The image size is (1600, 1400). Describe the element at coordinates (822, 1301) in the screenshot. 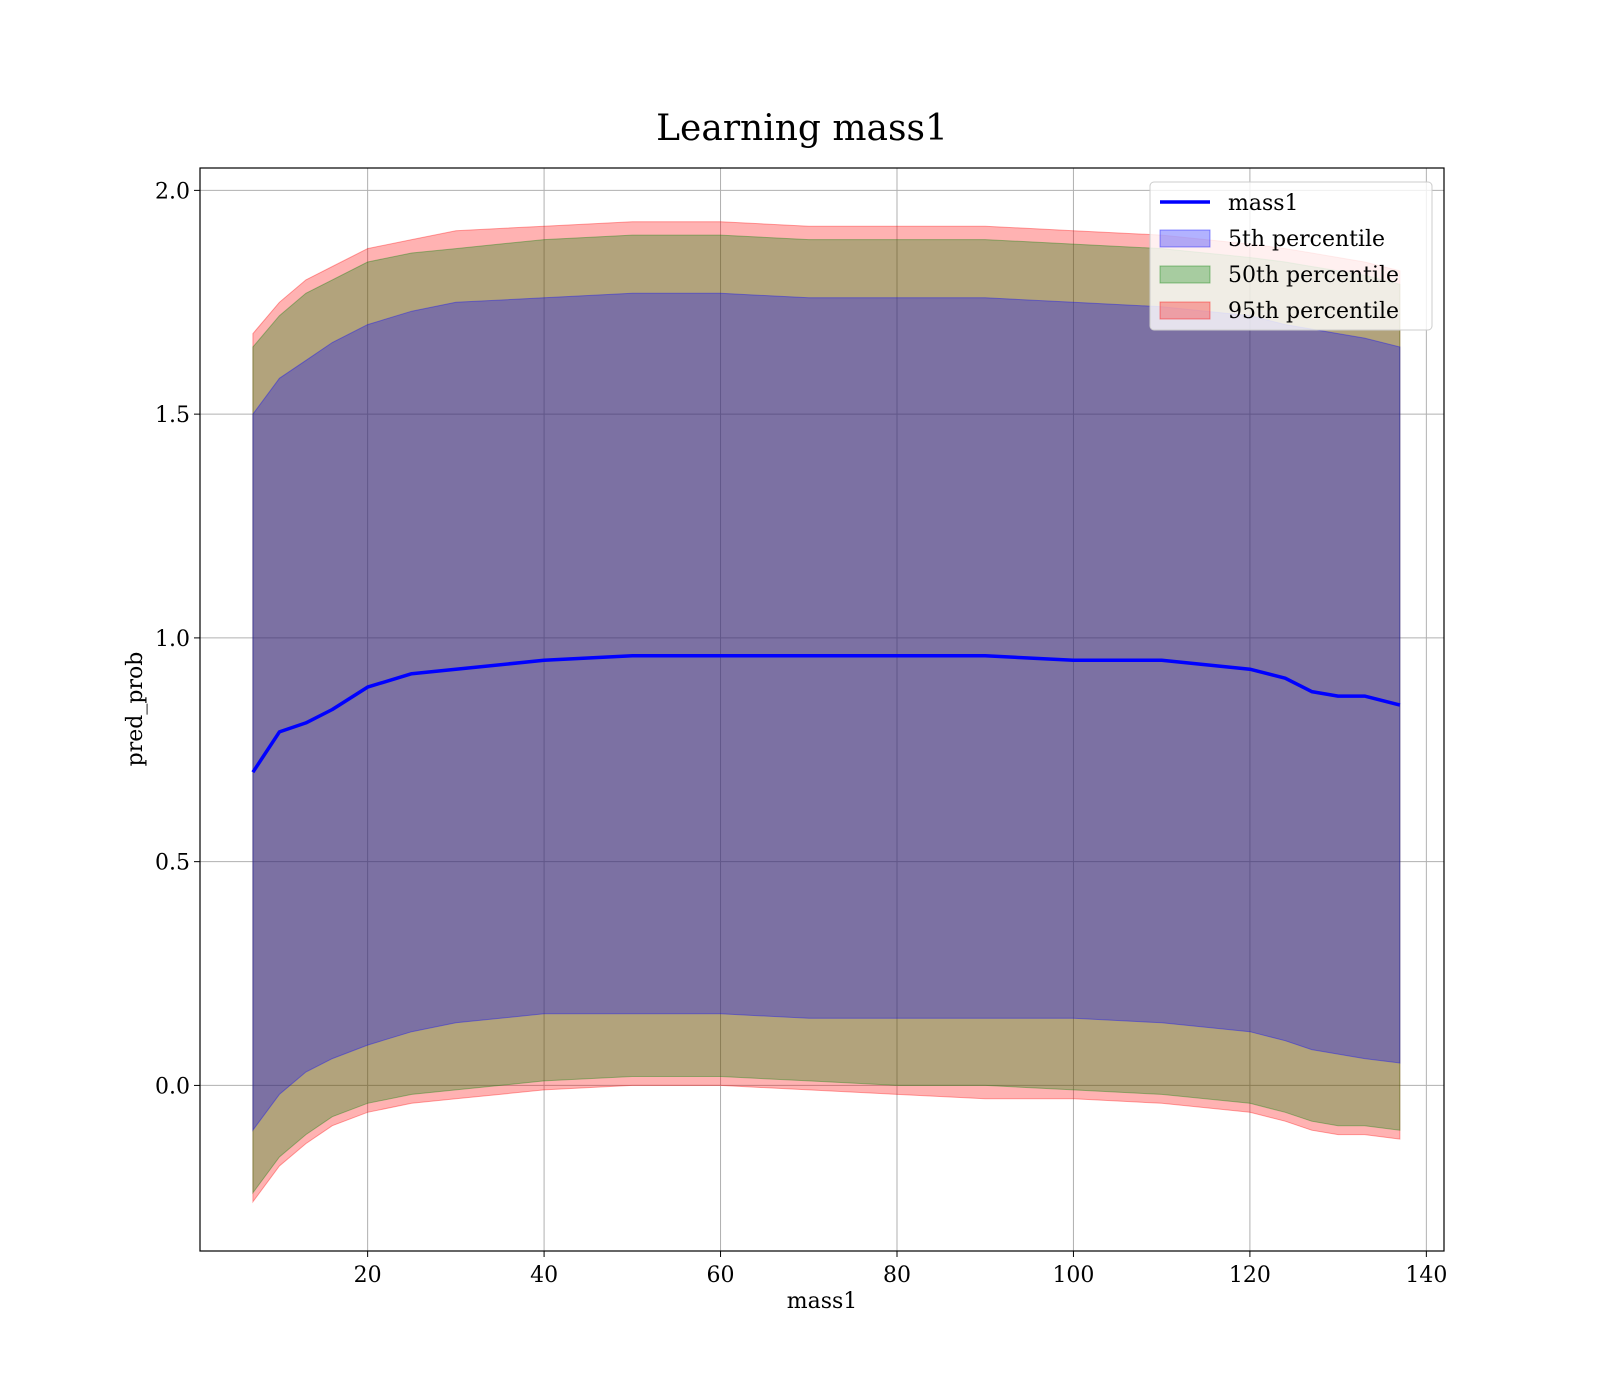

I see `x-axis-label: mass1` at that location.